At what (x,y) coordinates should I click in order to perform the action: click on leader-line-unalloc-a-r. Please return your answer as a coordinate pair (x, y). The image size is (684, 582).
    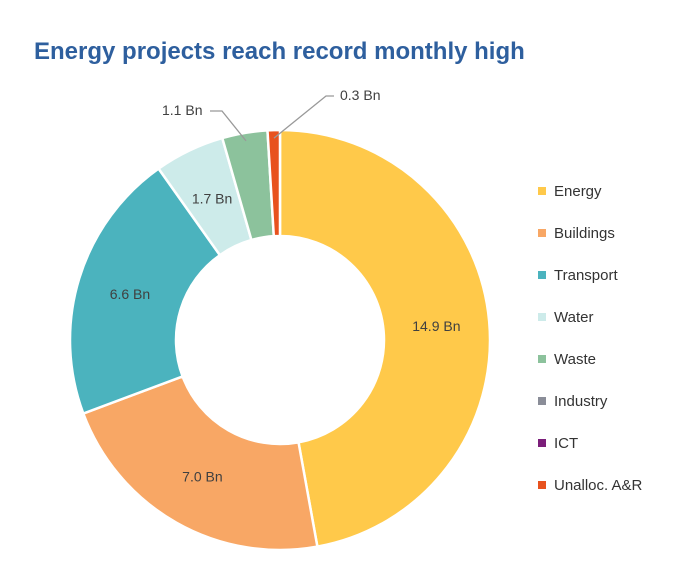
    Looking at the image, I should click on (303, 117).